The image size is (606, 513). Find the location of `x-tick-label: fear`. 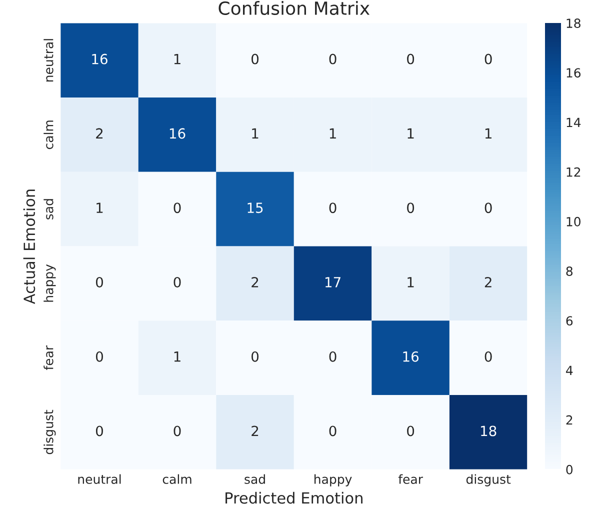

x-tick-label: fear is located at coordinates (411, 479).